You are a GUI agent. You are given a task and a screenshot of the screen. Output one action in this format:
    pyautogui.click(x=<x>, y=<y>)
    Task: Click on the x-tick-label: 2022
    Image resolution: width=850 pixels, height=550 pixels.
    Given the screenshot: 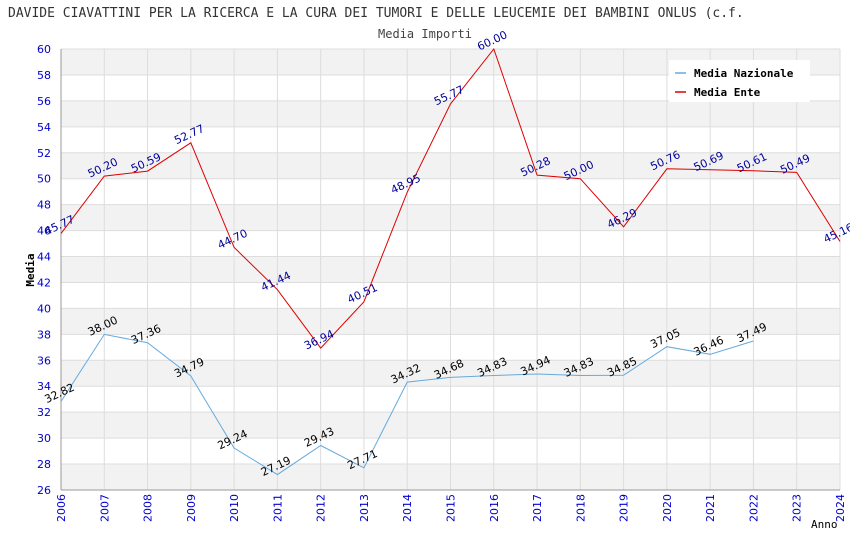 What is the action you would take?
    pyautogui.click(x=753, y=508)
    